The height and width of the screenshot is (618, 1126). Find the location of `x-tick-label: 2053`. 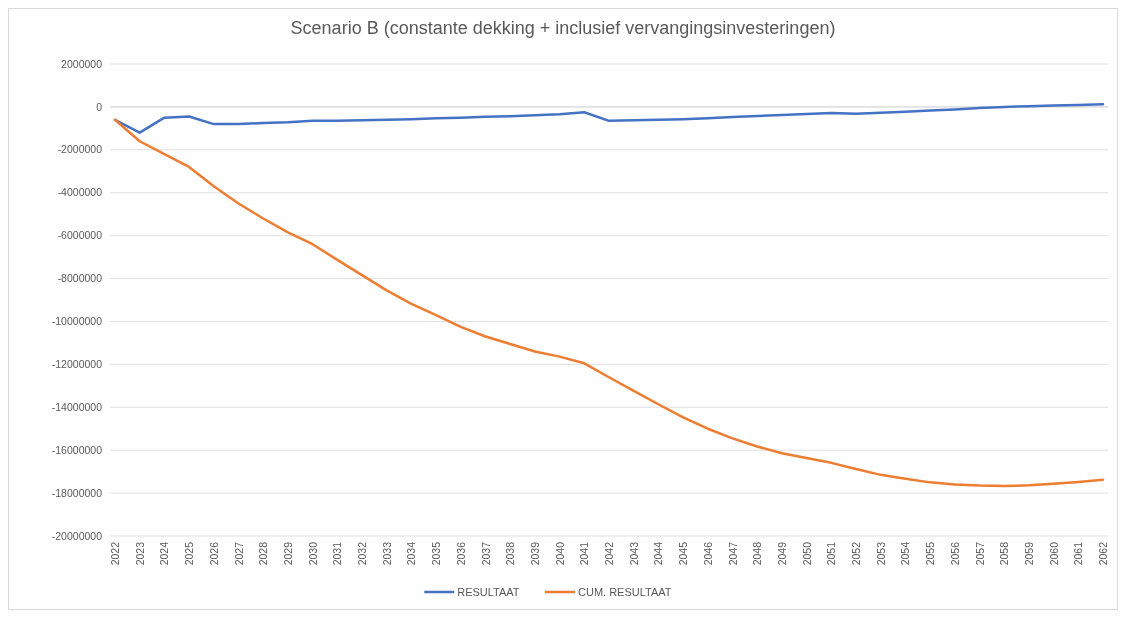

x-tick-label: 2053 is located at coordinates (880, 553).